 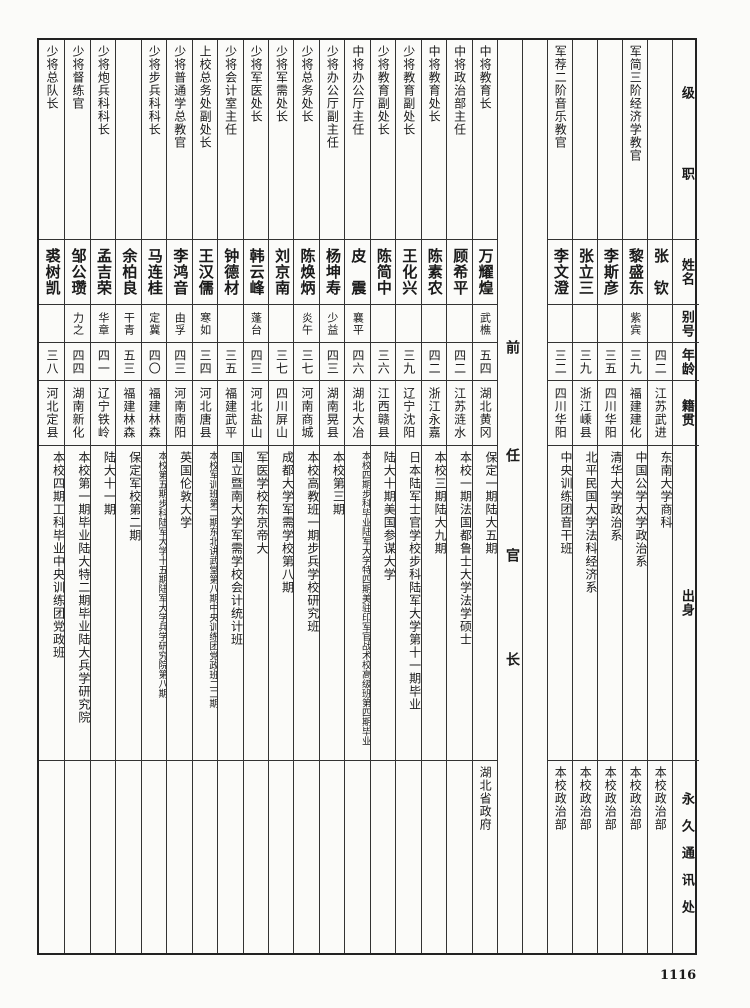 What do you see at coordinates (459, 90) in the screenshot?
I see `cell-rank: 中将政治部主任` at bounding box center [459, 90].